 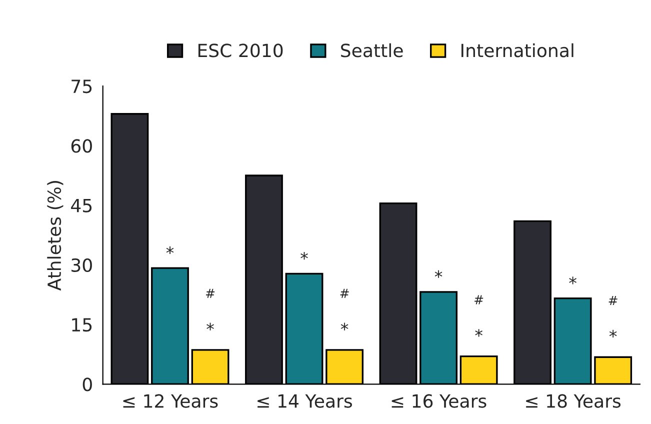 I want to click on y-tick-label: 15, so click(x=82, y=325).